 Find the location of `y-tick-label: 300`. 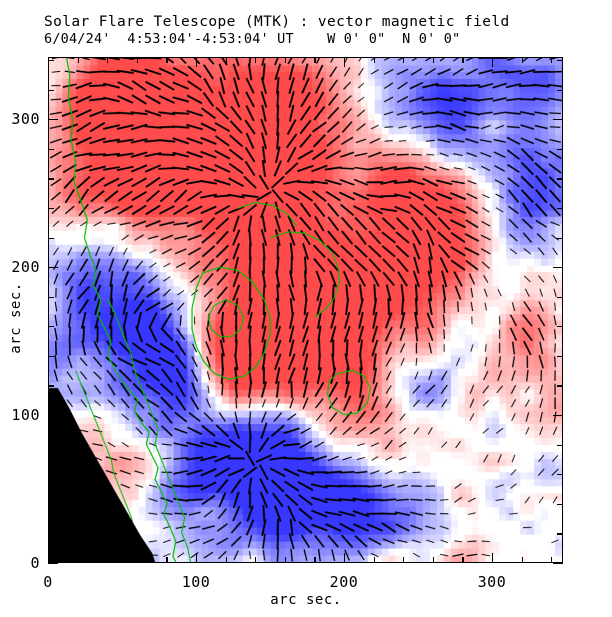

y-tick-label: 300 is located at coordinates (25, 119).